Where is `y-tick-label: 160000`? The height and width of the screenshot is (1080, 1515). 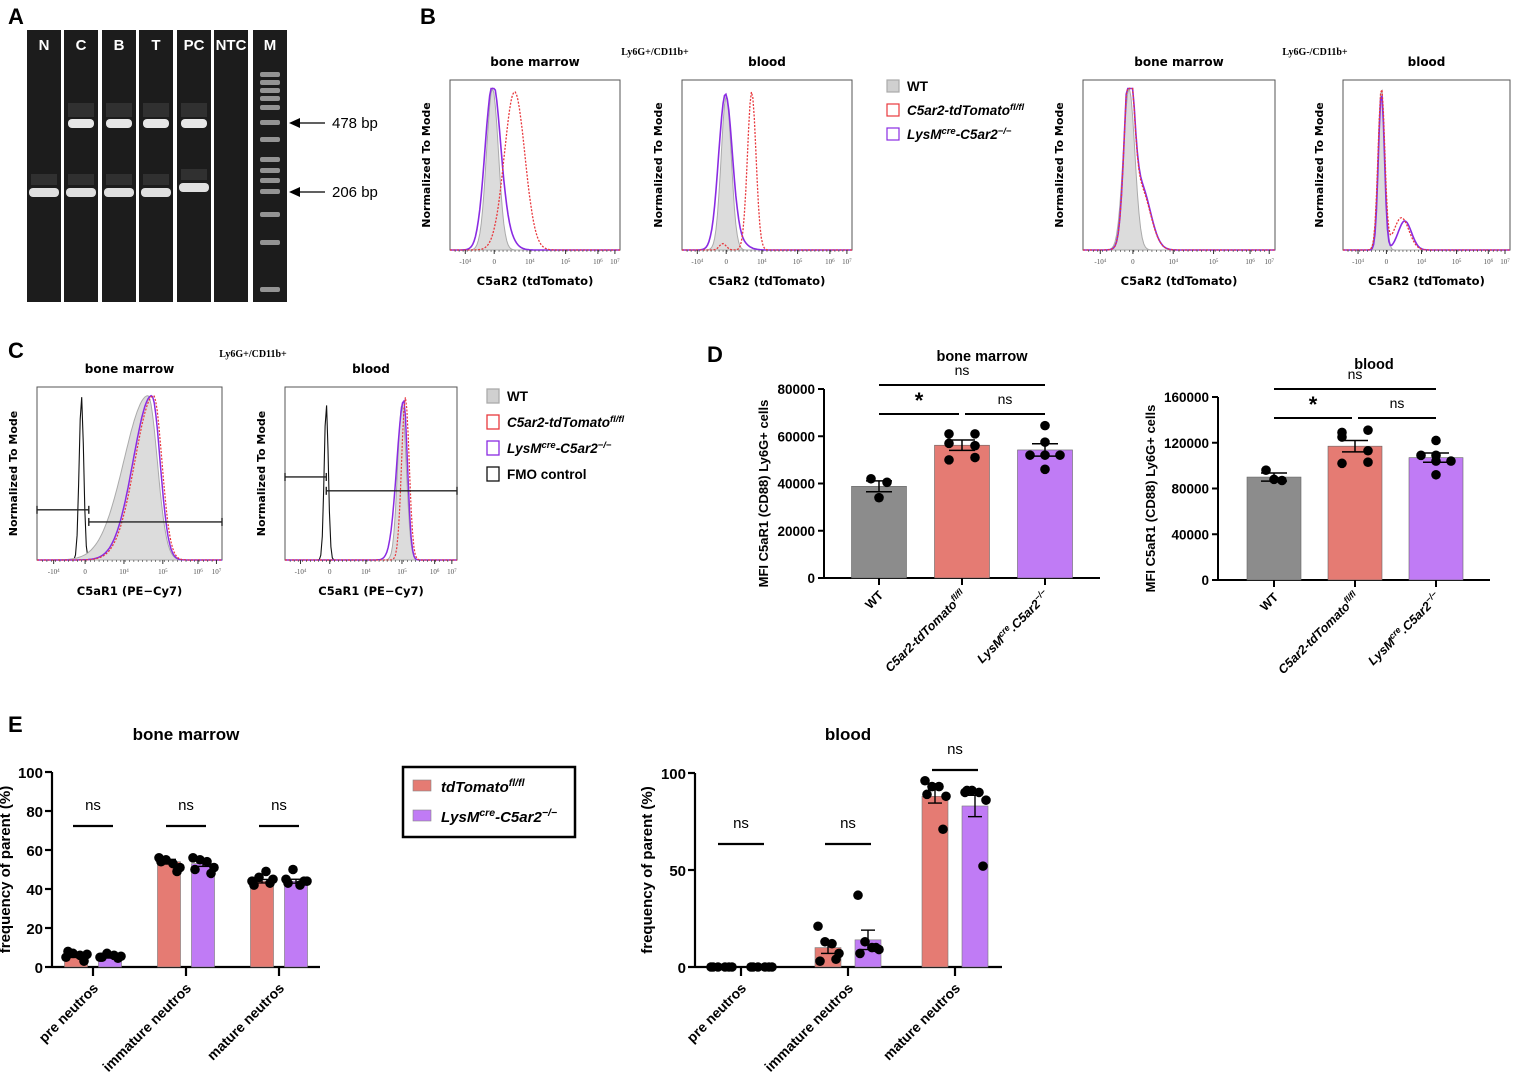 y-tick-label: 160000 is located at coordinates (1186, 397).